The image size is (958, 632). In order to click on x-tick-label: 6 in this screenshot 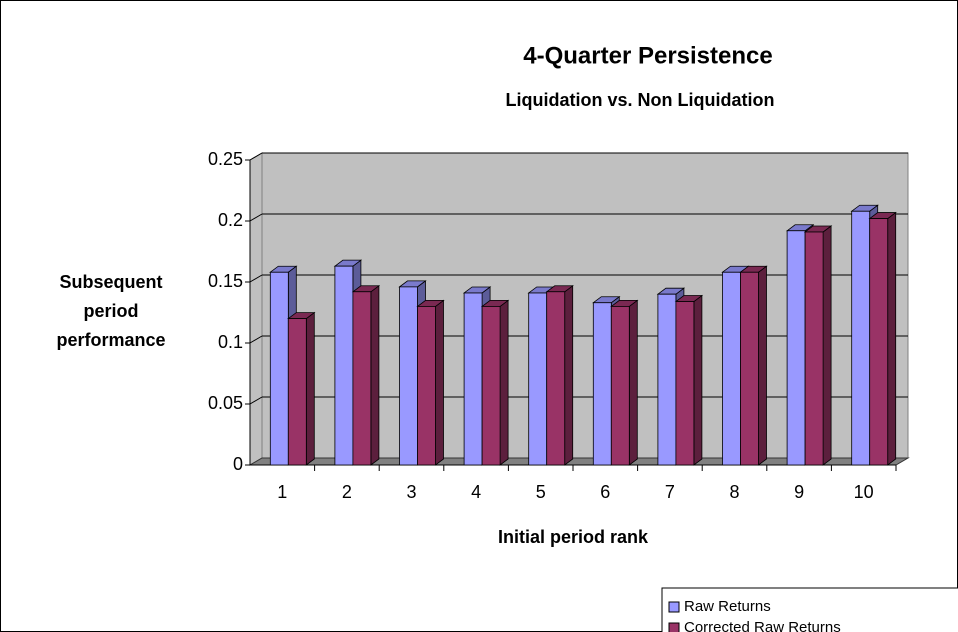, I will do `click(605, 492)`.